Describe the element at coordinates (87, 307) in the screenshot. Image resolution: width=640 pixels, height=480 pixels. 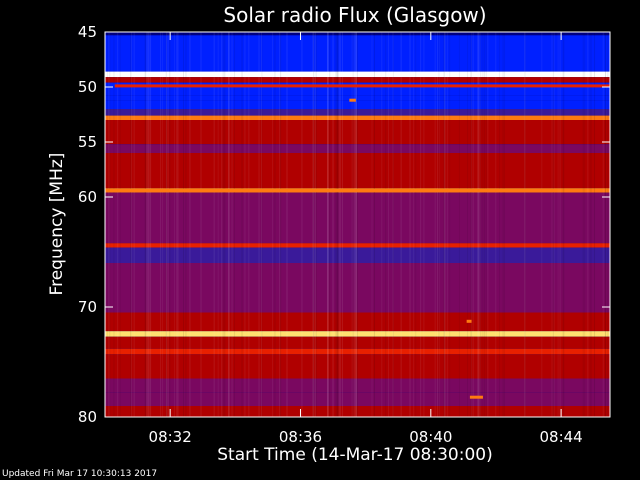
I see `y-tick-label: 70` at that location.